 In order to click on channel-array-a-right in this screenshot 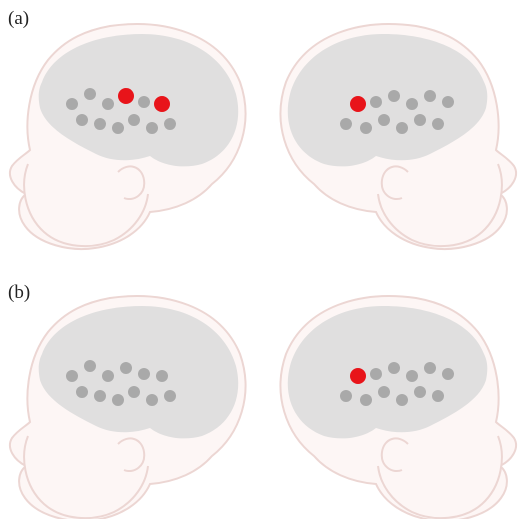, I will do `click(397, 112)`.